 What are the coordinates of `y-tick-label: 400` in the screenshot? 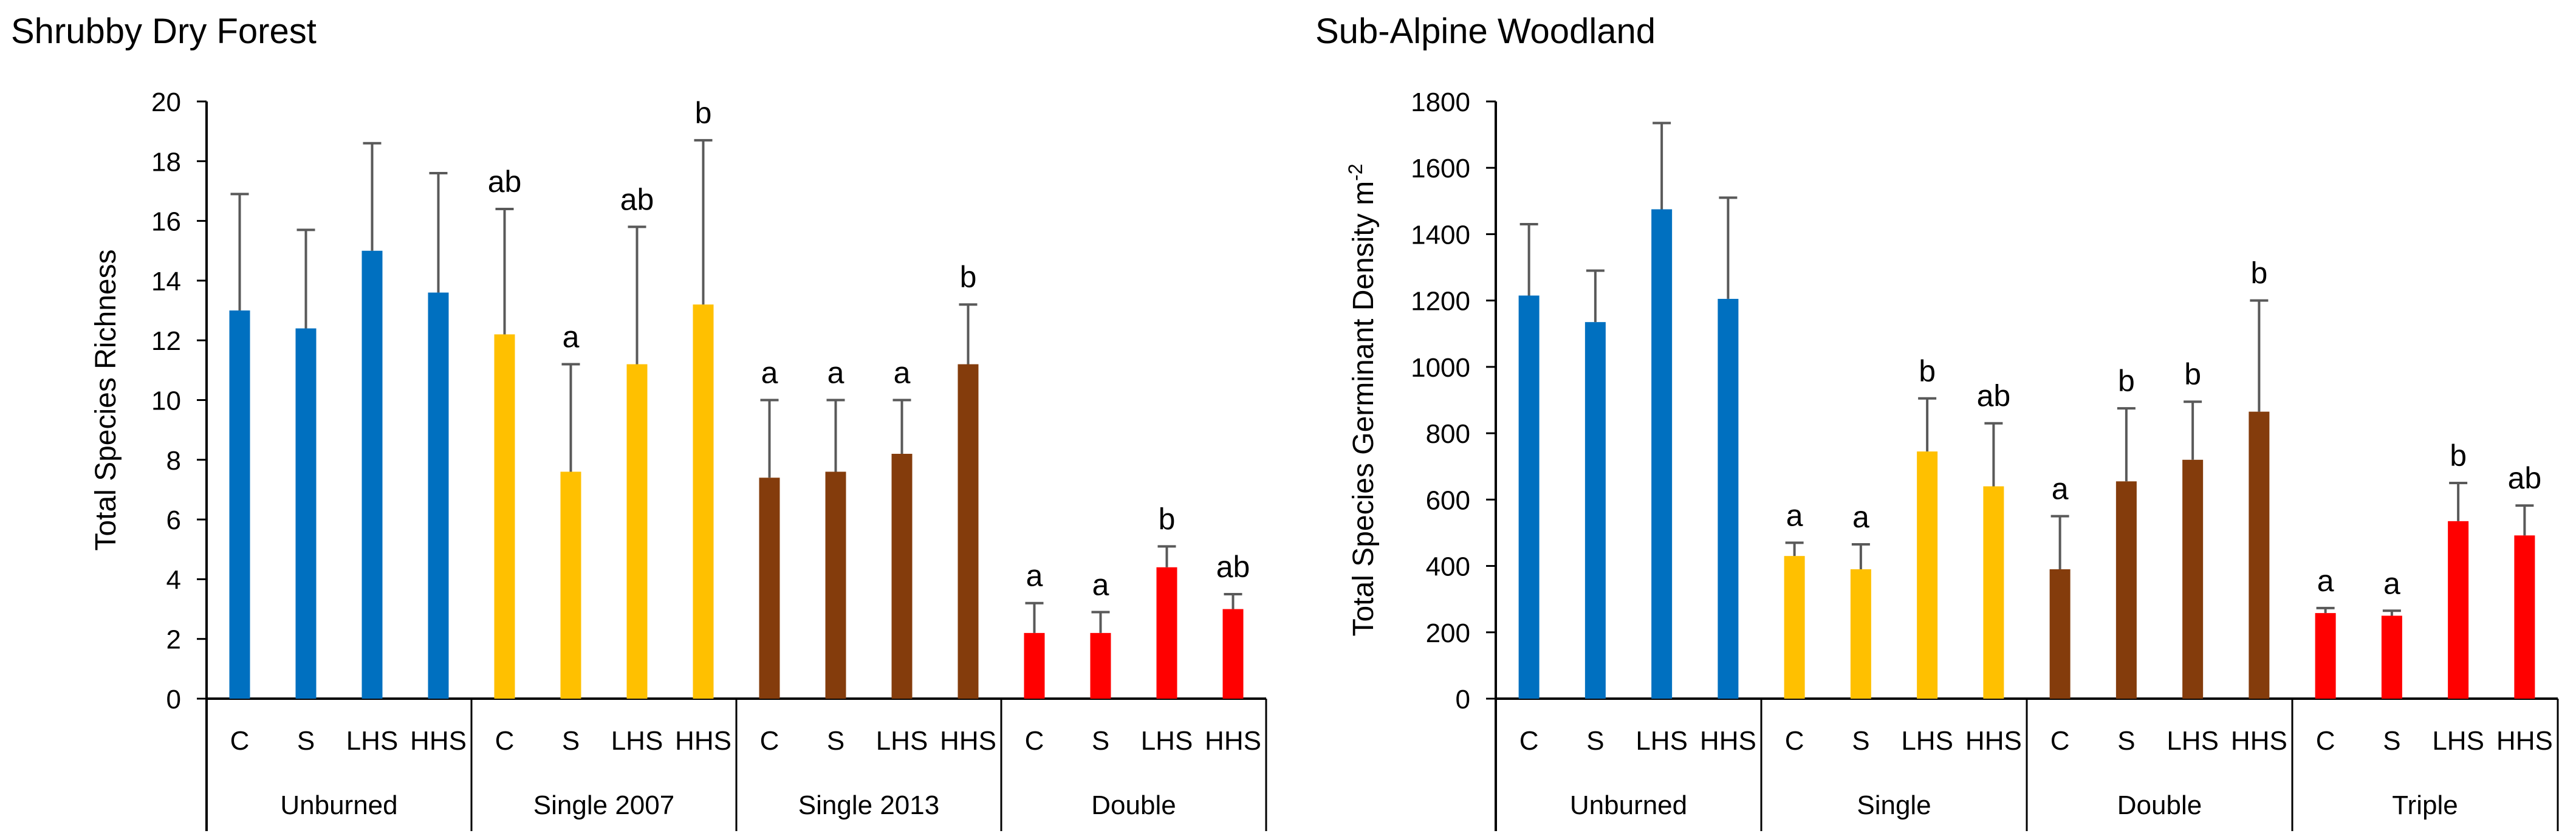 It's located at (1448, 567).